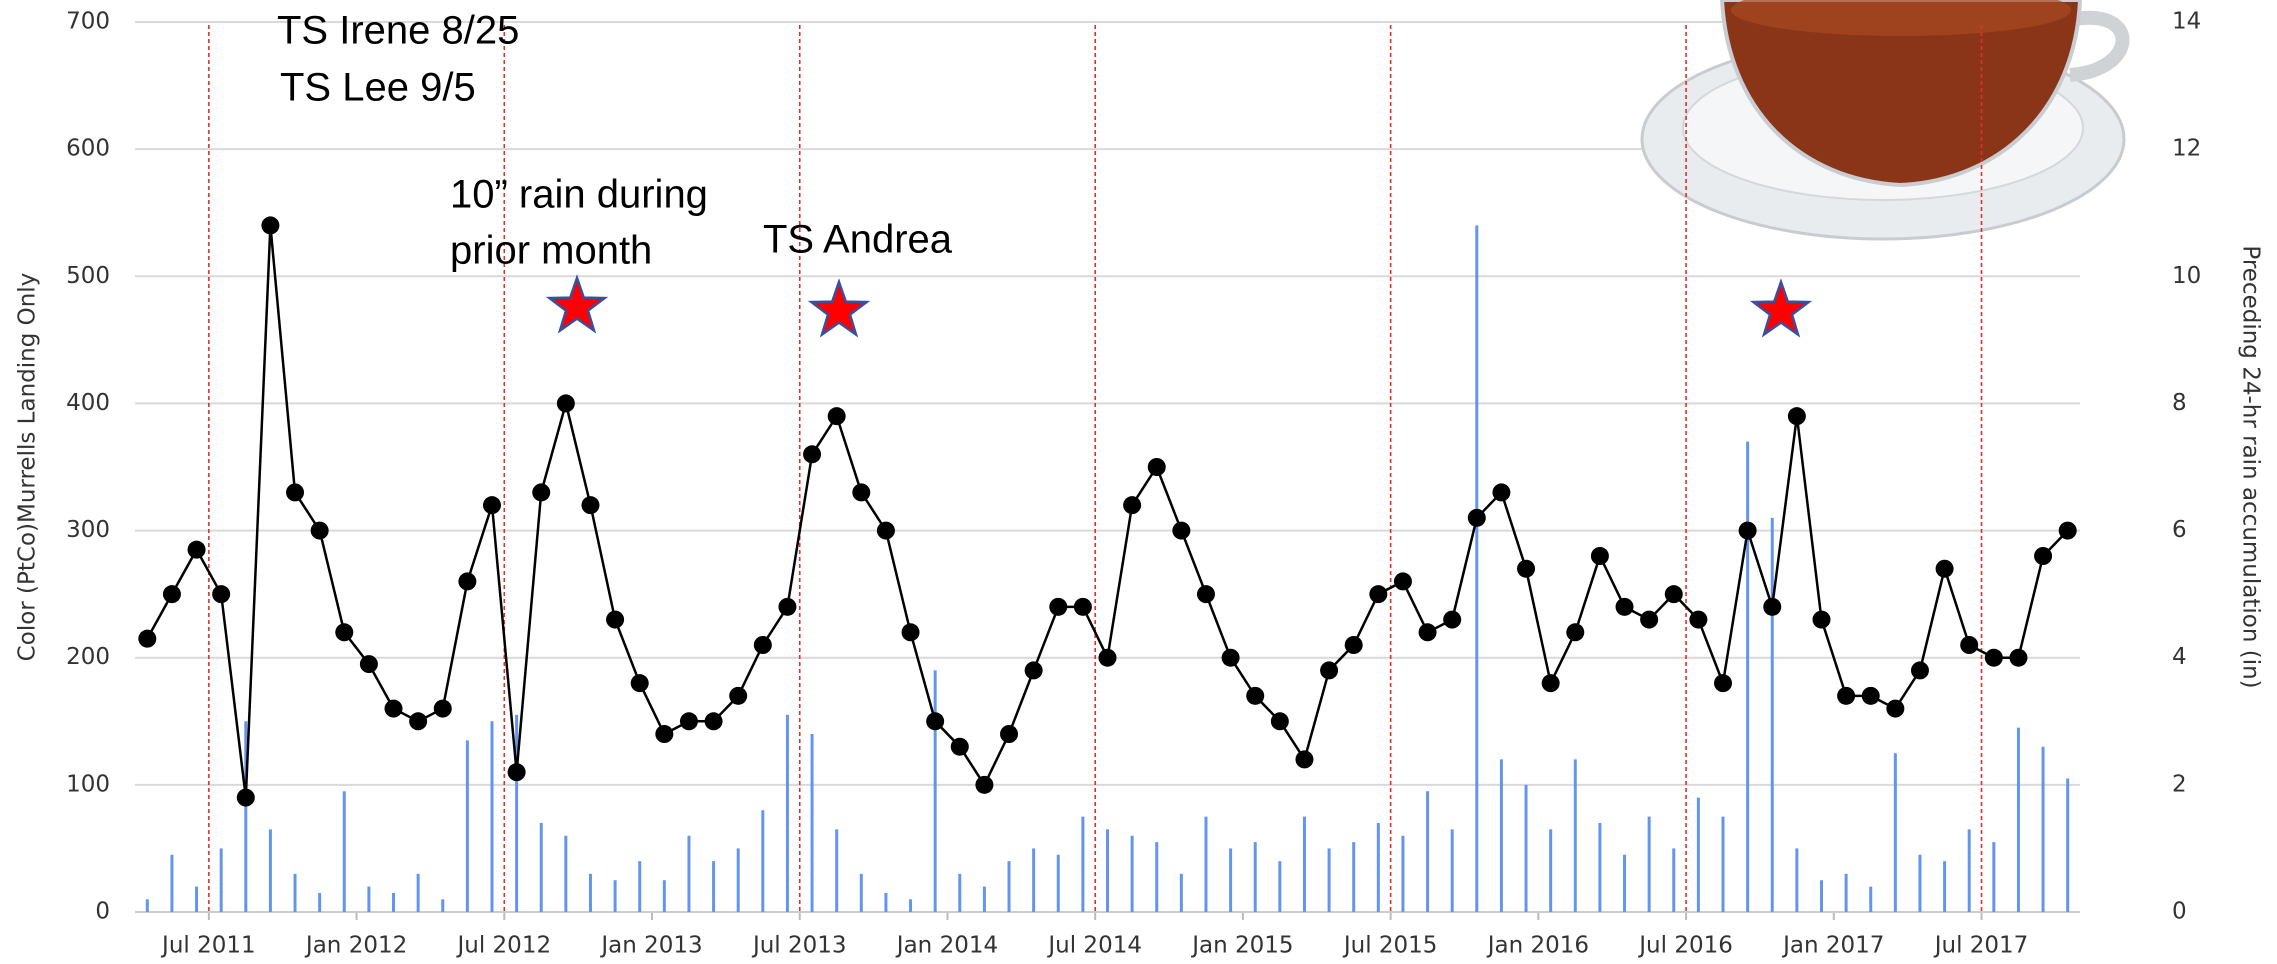 The width and height of the screenshot is (2277, 964). What do you see at coordinates (1179, 306) in the screenshot?
I see `stars` at bounding box center [1179, 306].